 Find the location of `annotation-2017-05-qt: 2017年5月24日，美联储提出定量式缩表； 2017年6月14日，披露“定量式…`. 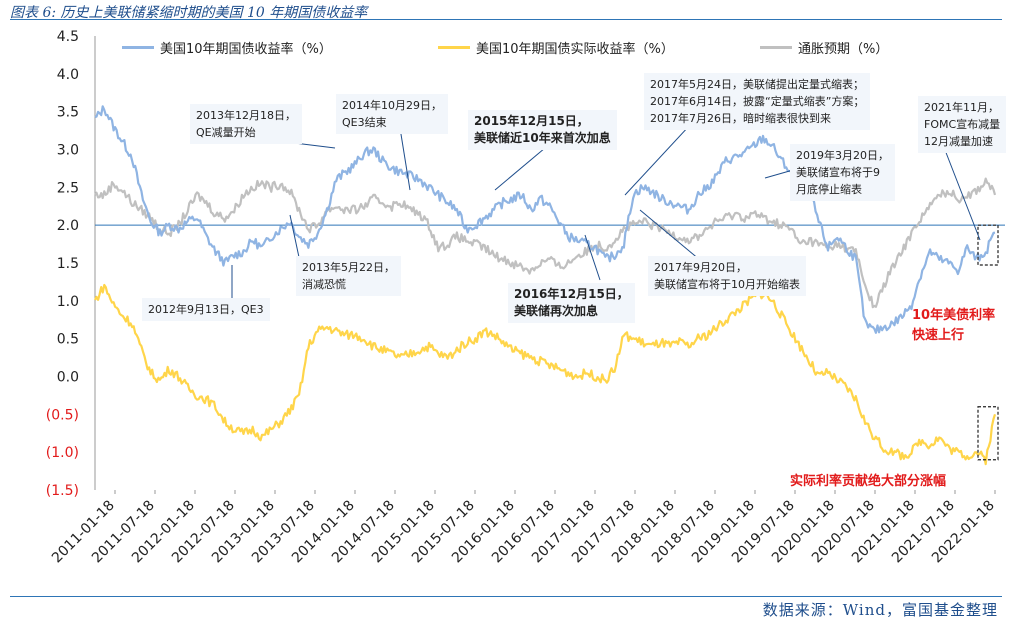

annotation-2017-05-qt: 2017年5月24日，美联储提出定量式缩表； 2017年6月14日，披露“定量式… is located at coordinates (757, 101).